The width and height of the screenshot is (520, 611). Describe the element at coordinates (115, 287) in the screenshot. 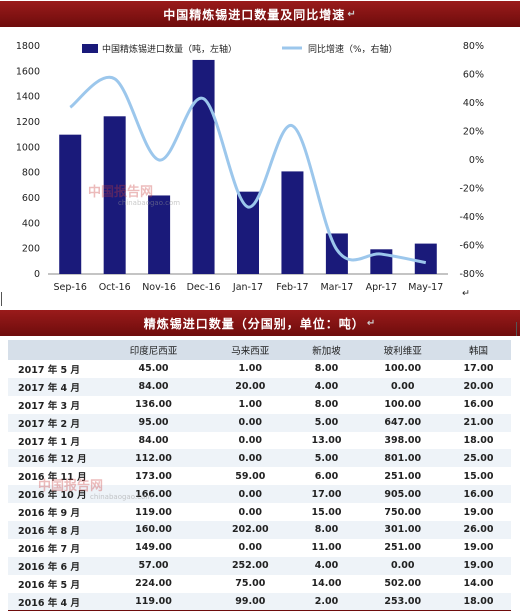

I see `x-tick-label: Oct-16` at that location.